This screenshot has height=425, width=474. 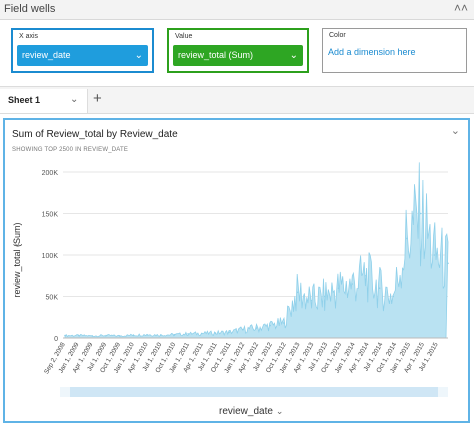 What do you see at coordinates (184, 36) in the screenshot?
I see `value-well-label: Value` at bounding box center [184, 36].